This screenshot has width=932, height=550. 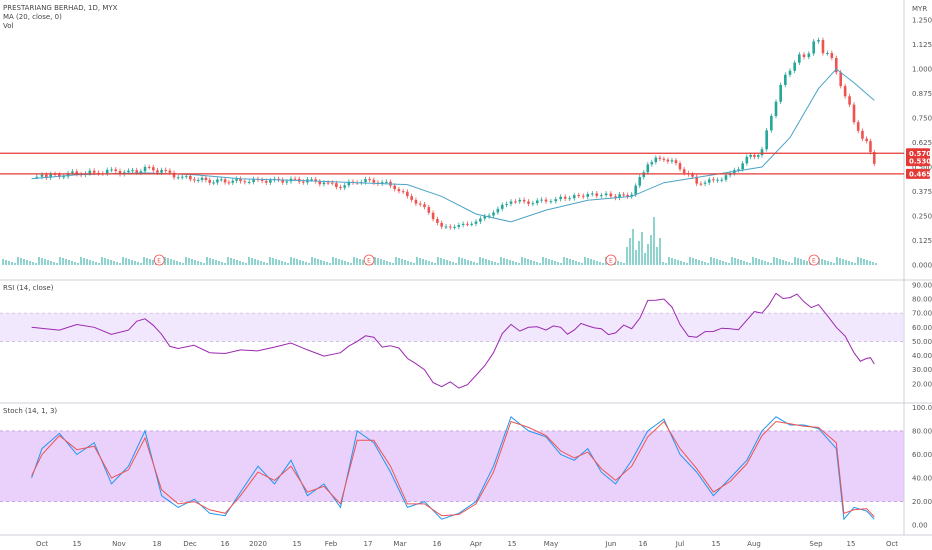 I want to click on rsi-band, so click(x=452, y=327).